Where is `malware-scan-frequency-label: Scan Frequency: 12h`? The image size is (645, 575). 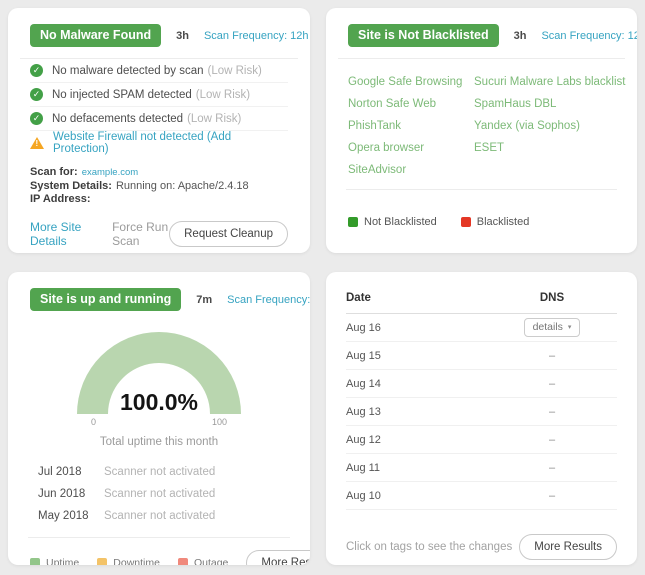
malware-scan-frequency-label: Scan Frequency: 12h is located at coordinates (256, 35).